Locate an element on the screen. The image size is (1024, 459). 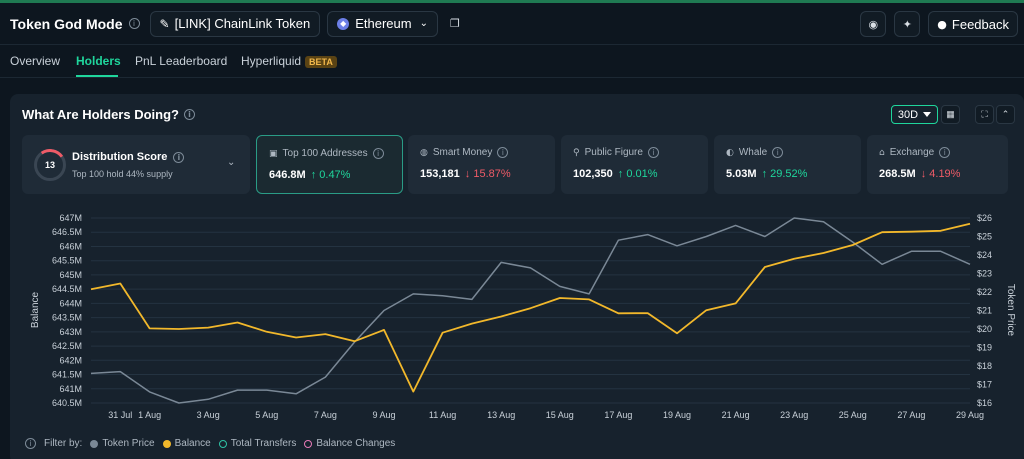
card-value-row: 102,350 ↑ 0.01% is located at coordinates (615, 174).